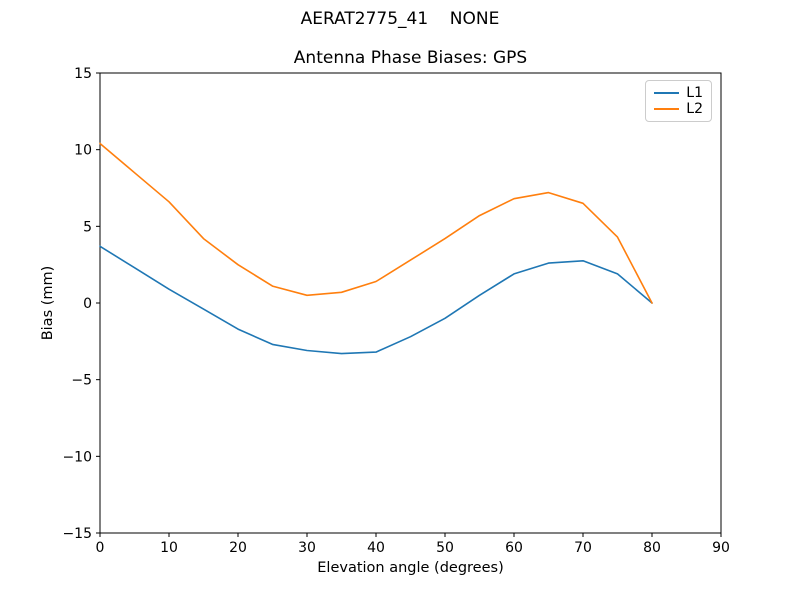  Describe the element at coordinates (238, 548) in the screenshot. I see `x-tick-label: 20` at that location.